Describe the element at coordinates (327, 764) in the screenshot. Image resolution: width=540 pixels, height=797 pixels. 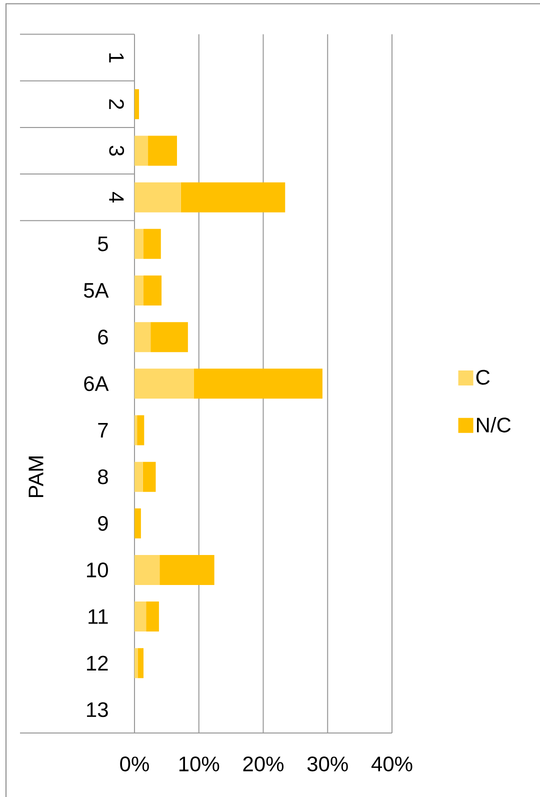
I see `x-tick-label: 30%` at that location.